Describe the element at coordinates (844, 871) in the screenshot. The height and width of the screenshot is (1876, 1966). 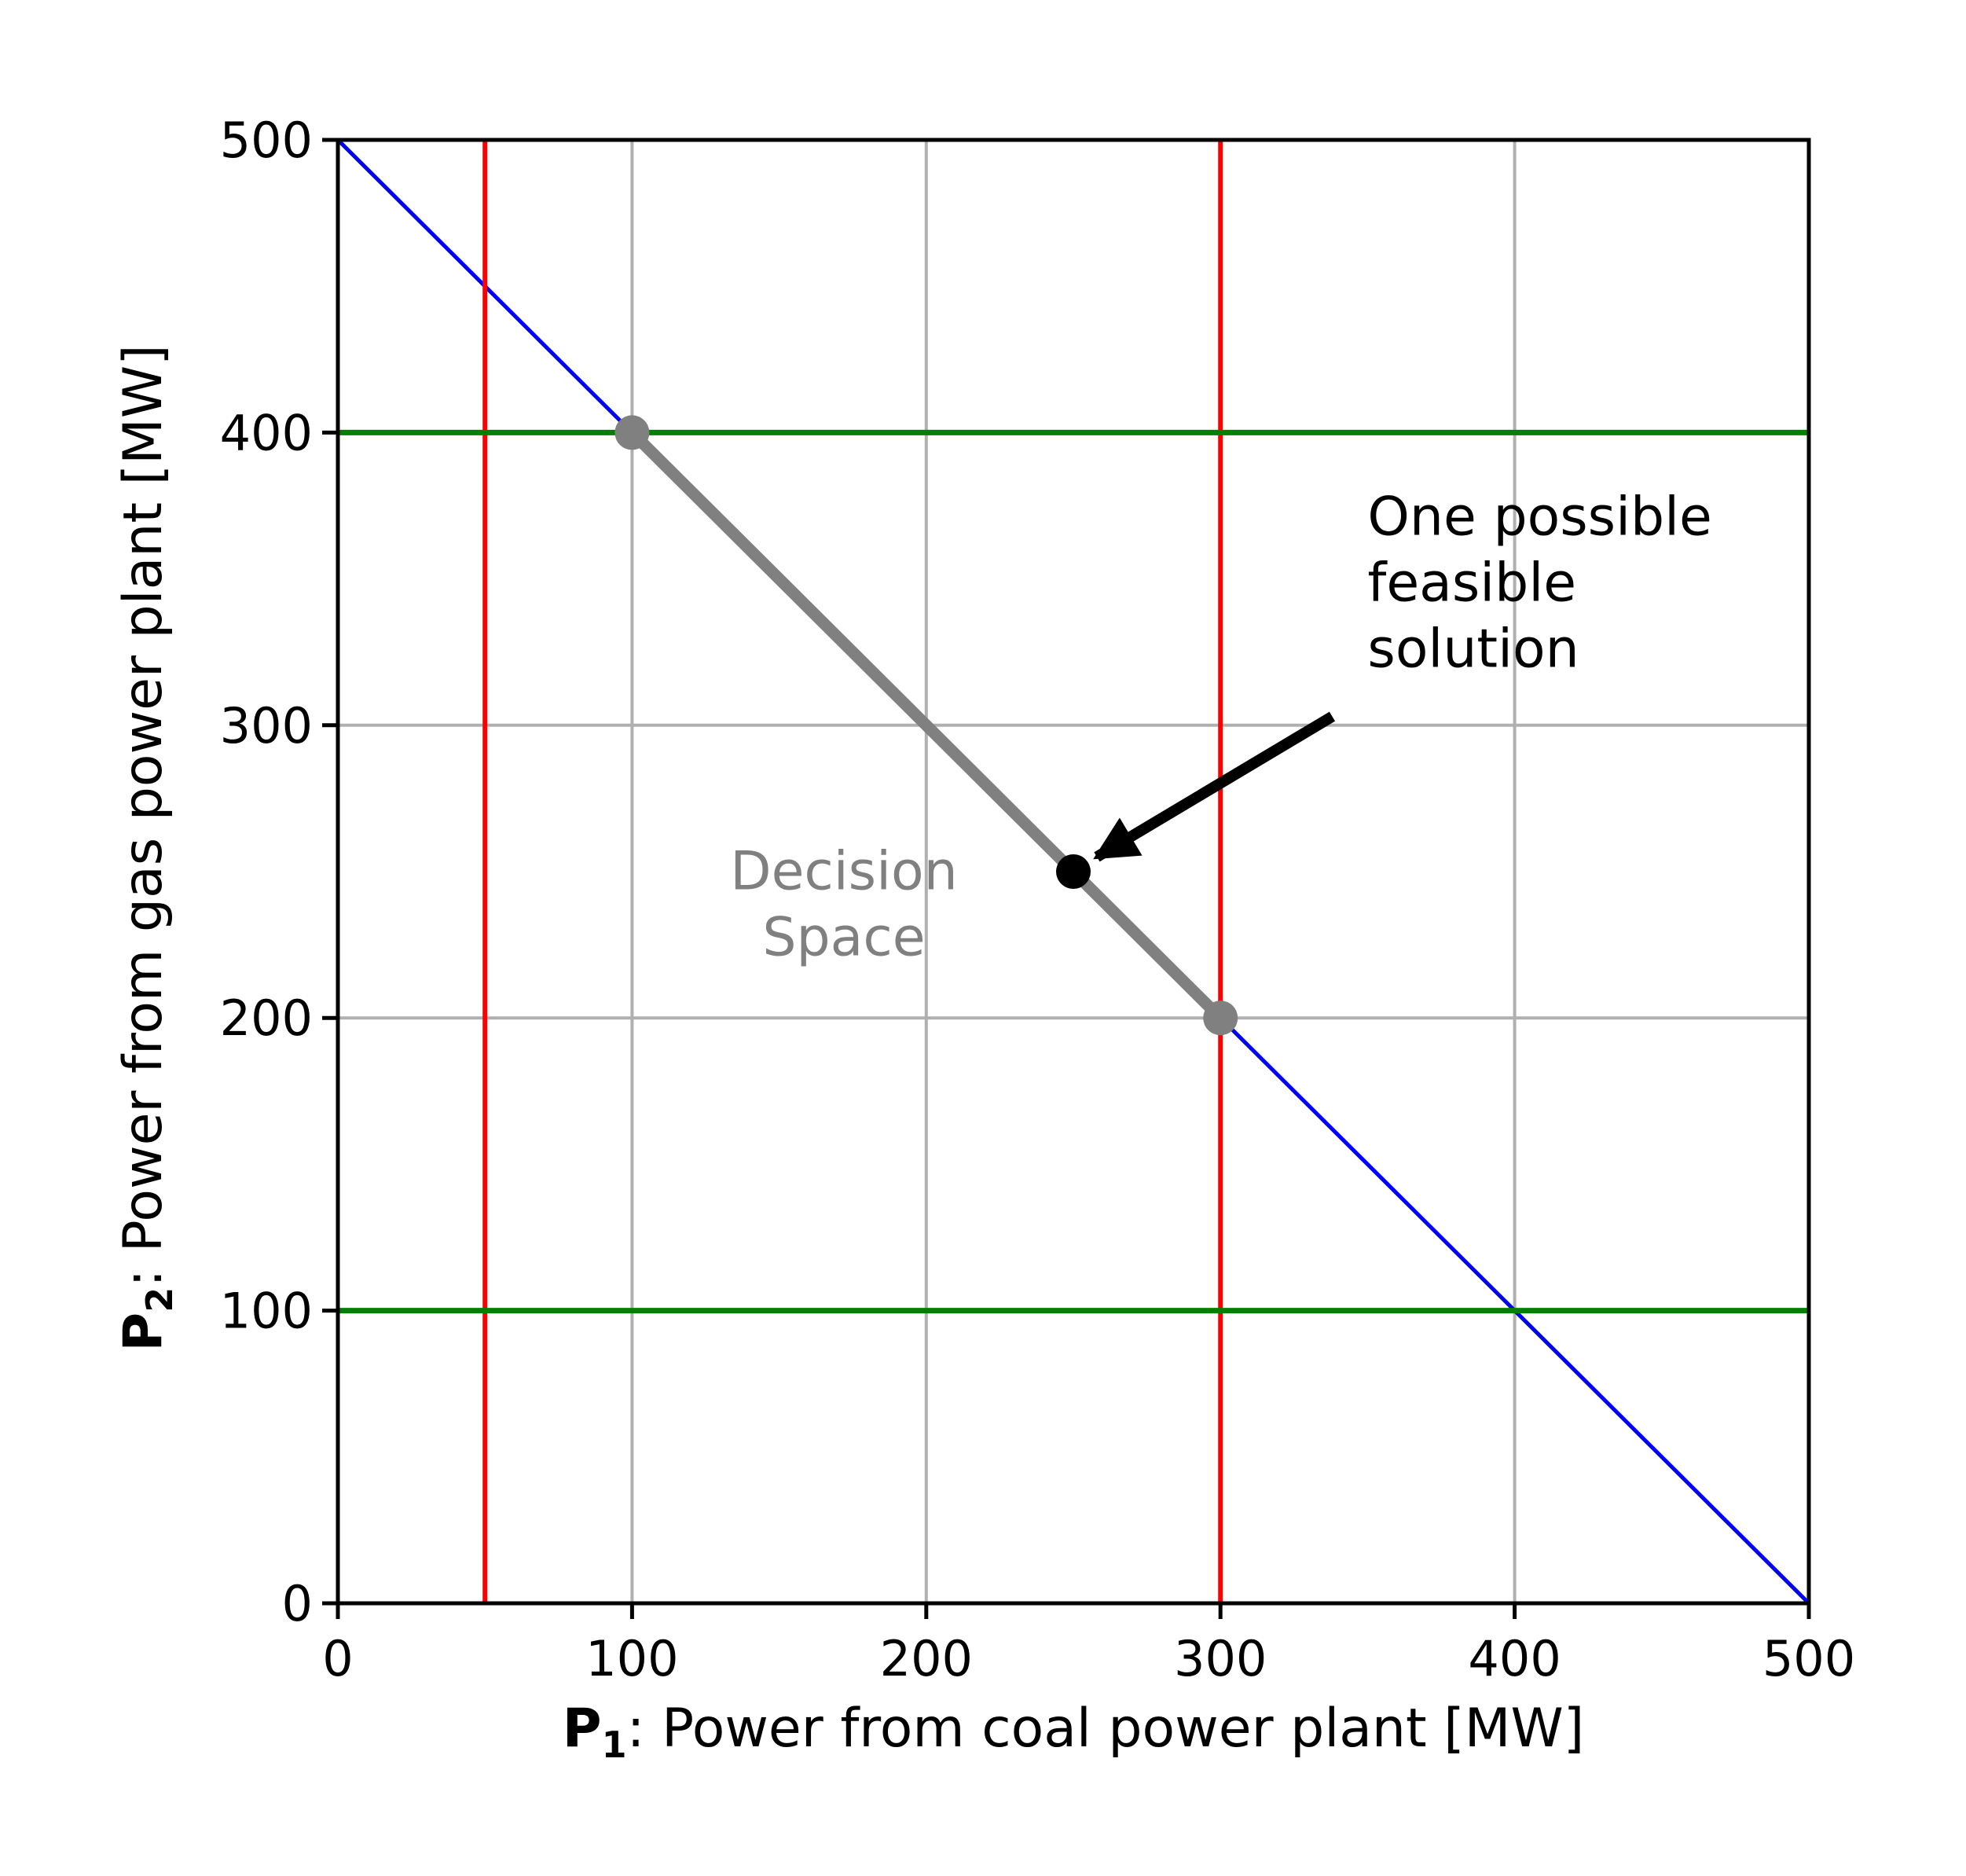
I see `annotation-line: Decision` at that location.